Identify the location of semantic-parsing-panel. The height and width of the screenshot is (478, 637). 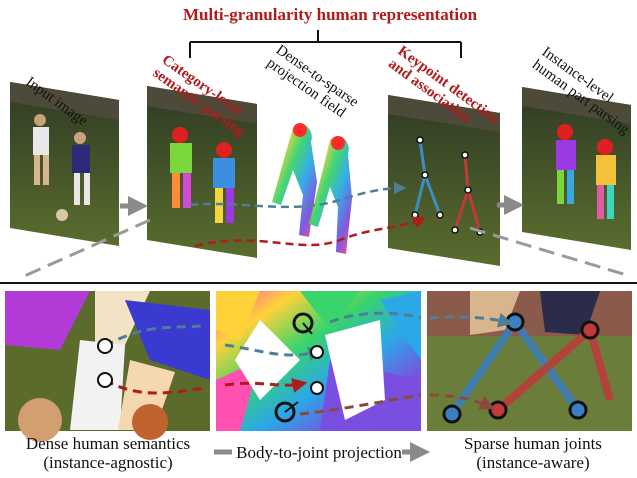
(202, 172).